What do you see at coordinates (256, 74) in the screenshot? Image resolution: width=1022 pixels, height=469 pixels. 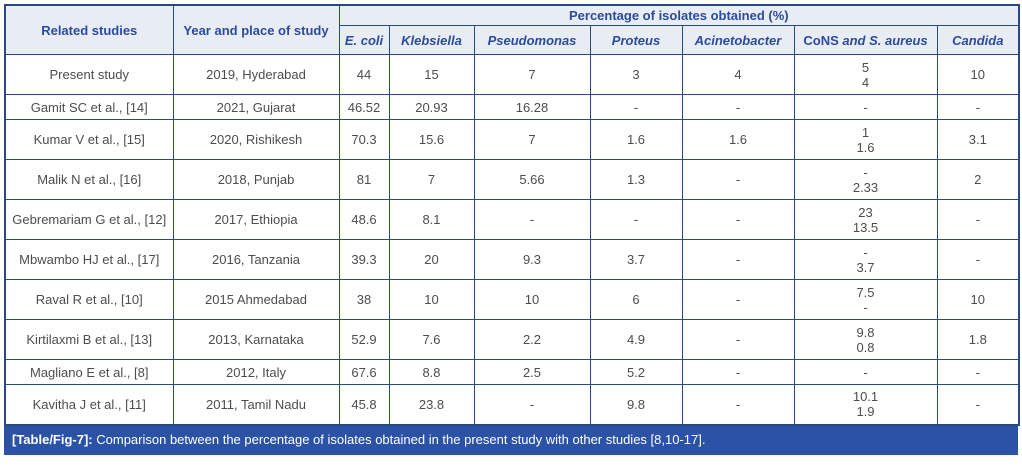 I see `year-place-cell: 2019, Hyderabad` at bounding box center [256, 74].